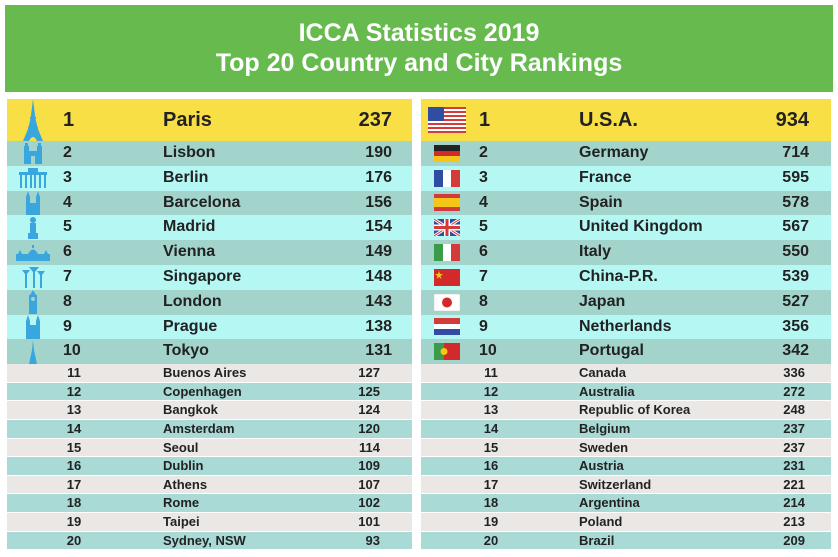 Image resolution: width=838 pixels, height=557 pixels. I want to click on country-meetings-count: 221, so click(794, 484).